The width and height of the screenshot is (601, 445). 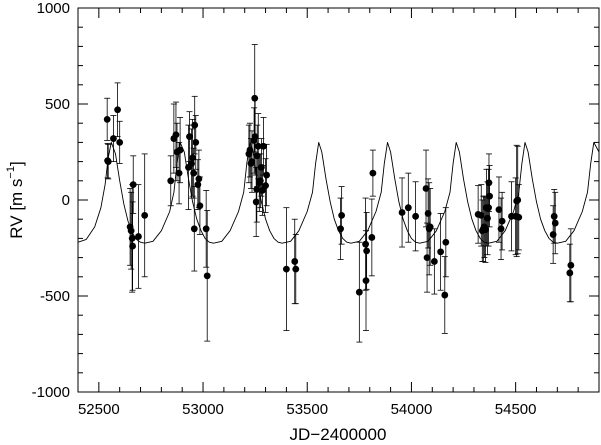 What do you see at coordinates (307, 409) in the screenshot?
I see `x-tick-label: 53500` at bounding box center [307, 409].